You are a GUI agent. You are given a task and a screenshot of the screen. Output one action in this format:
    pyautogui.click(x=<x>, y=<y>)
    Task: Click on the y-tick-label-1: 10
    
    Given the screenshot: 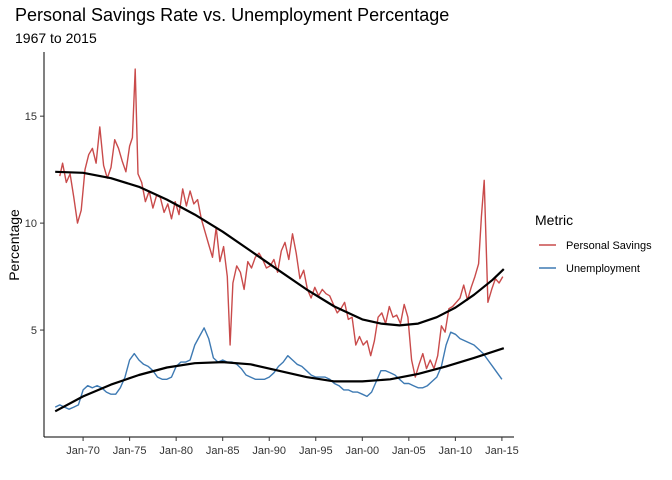 What is the action you would take?
    pyautogui.click(x=31, y=224)
    